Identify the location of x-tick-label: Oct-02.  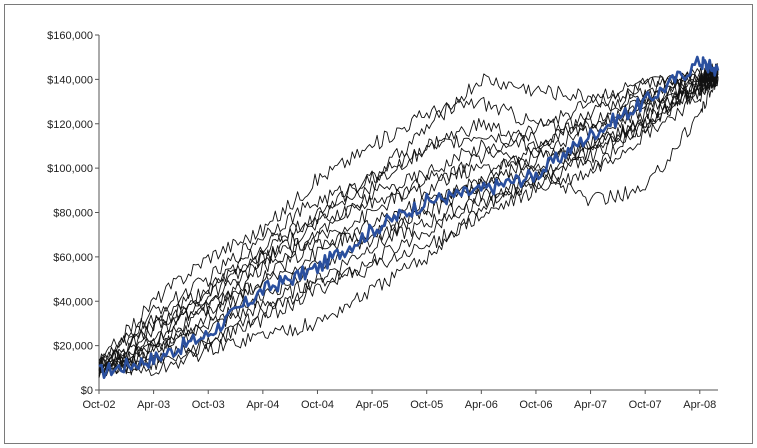
(98, 405).